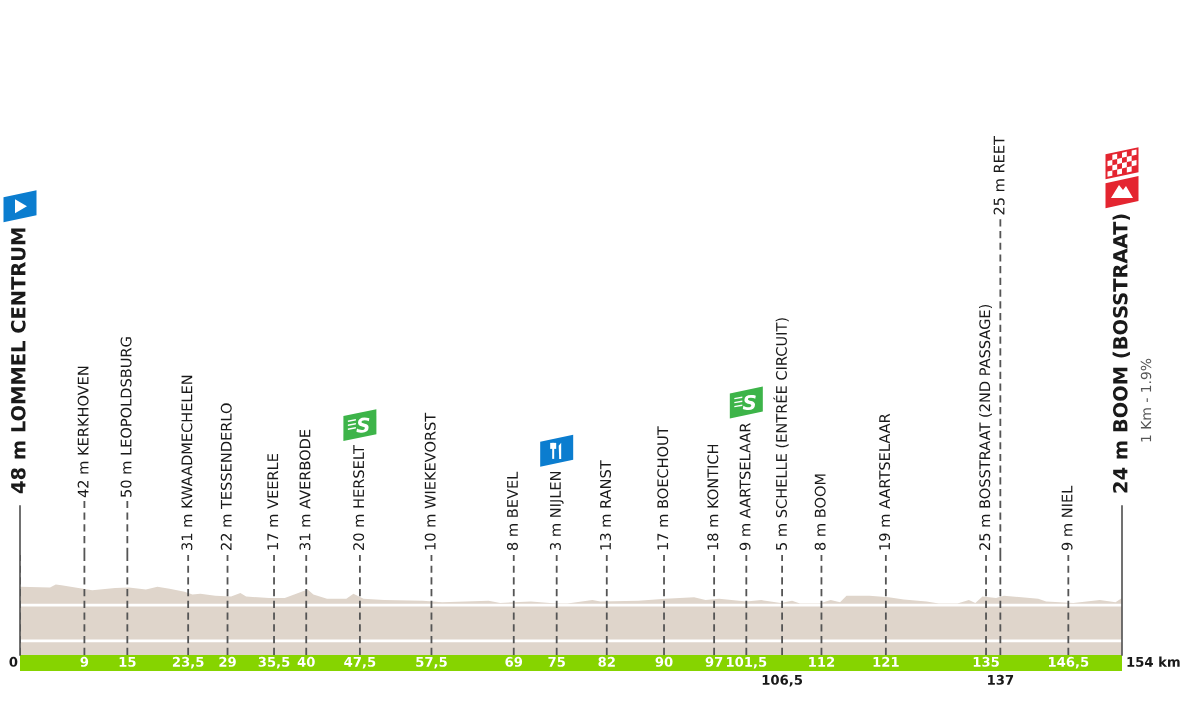 Image resolution: width=1200 pixels, height=725 pixels. What do you see at coordinates (226, 476) in the screenshot?
I see `text: 22 m TESSENDERLO` at bounding box center [226, 476].